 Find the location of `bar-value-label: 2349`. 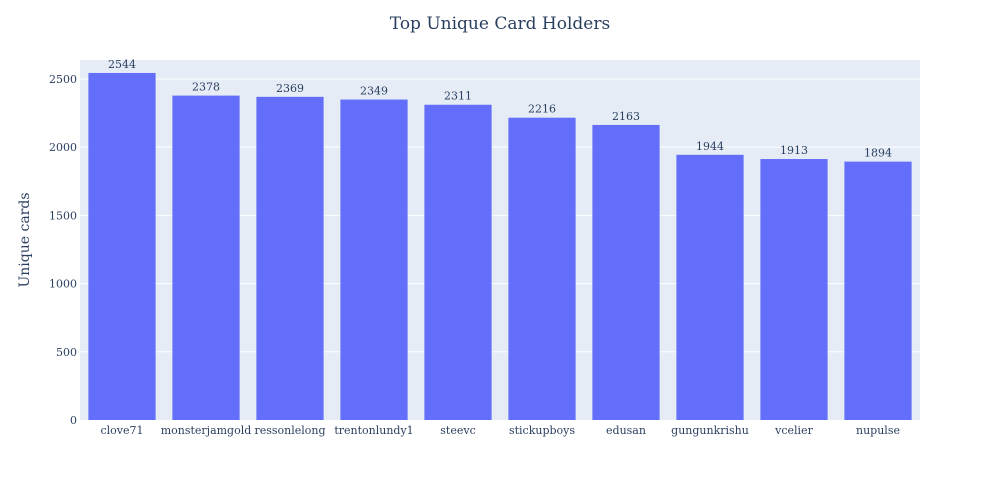

bar-value-label: 2349 is located at coordinates (374, 91).